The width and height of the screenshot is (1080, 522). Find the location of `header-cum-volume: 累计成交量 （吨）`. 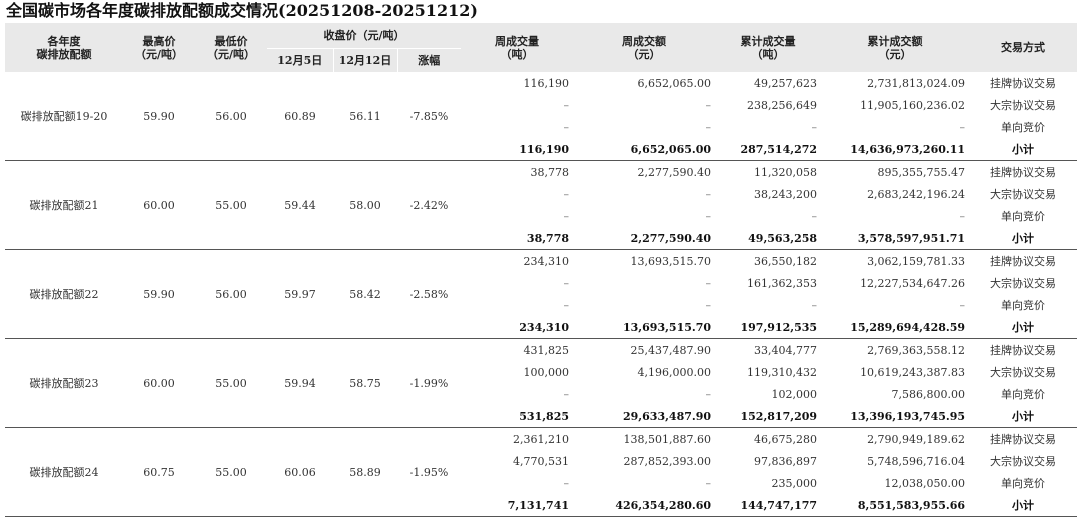

header-cum-volume: 累计成交量 （吨） is located at coordinates (768, 47).